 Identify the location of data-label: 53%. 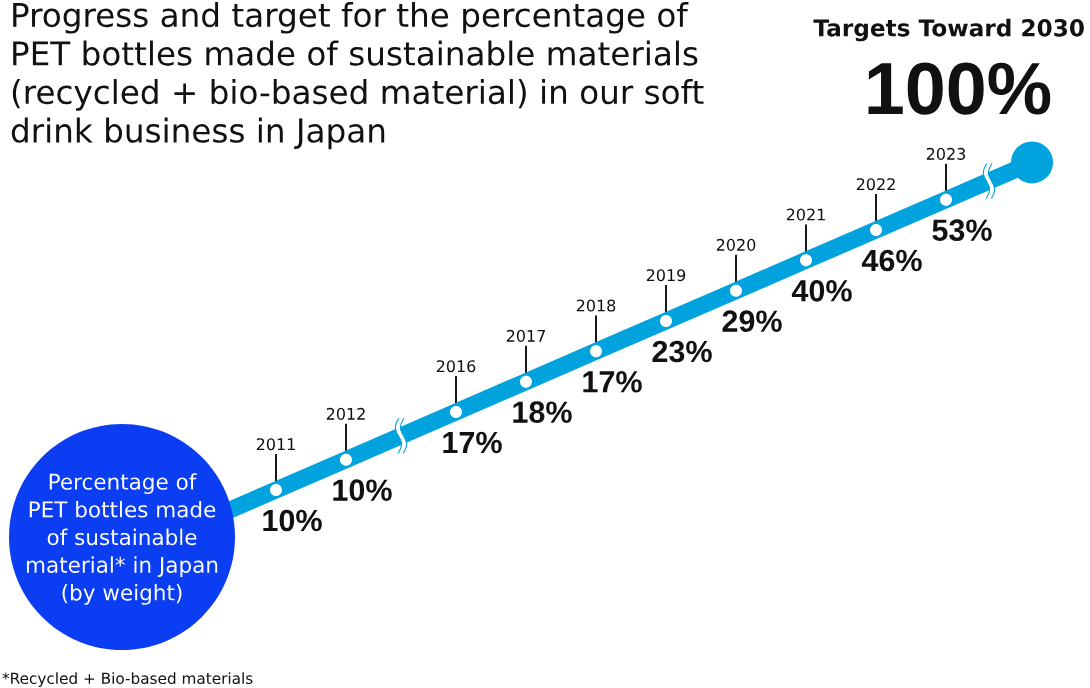
(962, 230).